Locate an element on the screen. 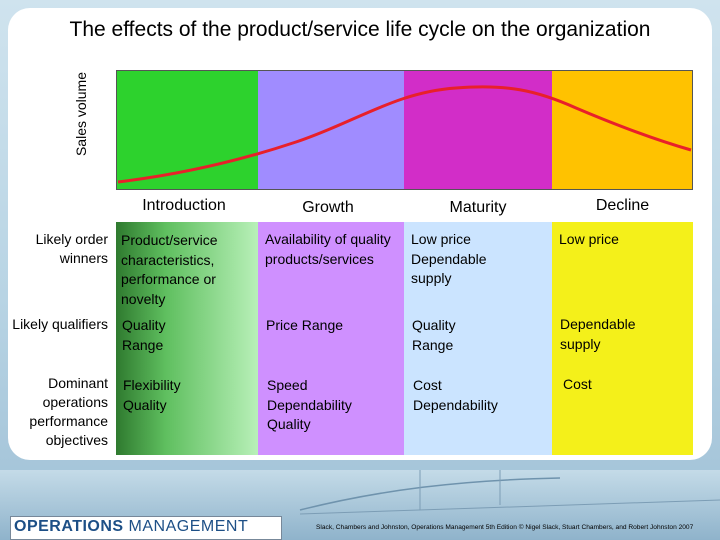 The height and width of the screenshot is (540, 720). cell-objectives-maturity: Cost Dependability is located at coordinates (455, 395).